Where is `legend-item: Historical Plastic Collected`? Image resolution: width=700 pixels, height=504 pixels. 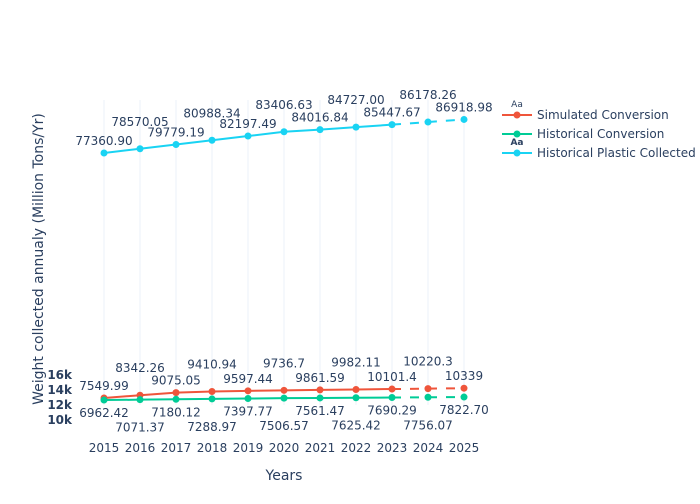
legend-item: Historical Plastic Collected is located at coordinates (599, 153).